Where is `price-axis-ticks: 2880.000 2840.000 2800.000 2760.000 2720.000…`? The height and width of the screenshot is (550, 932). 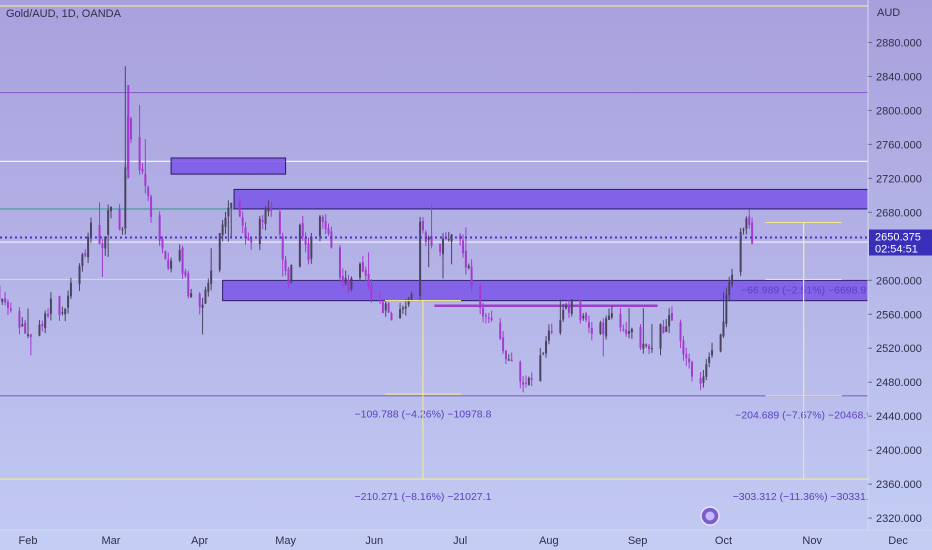 price-axis-ticks: 2880.000 2840.000 2800.000 2760.000 2720.000… is located at coordinates (895, 281).